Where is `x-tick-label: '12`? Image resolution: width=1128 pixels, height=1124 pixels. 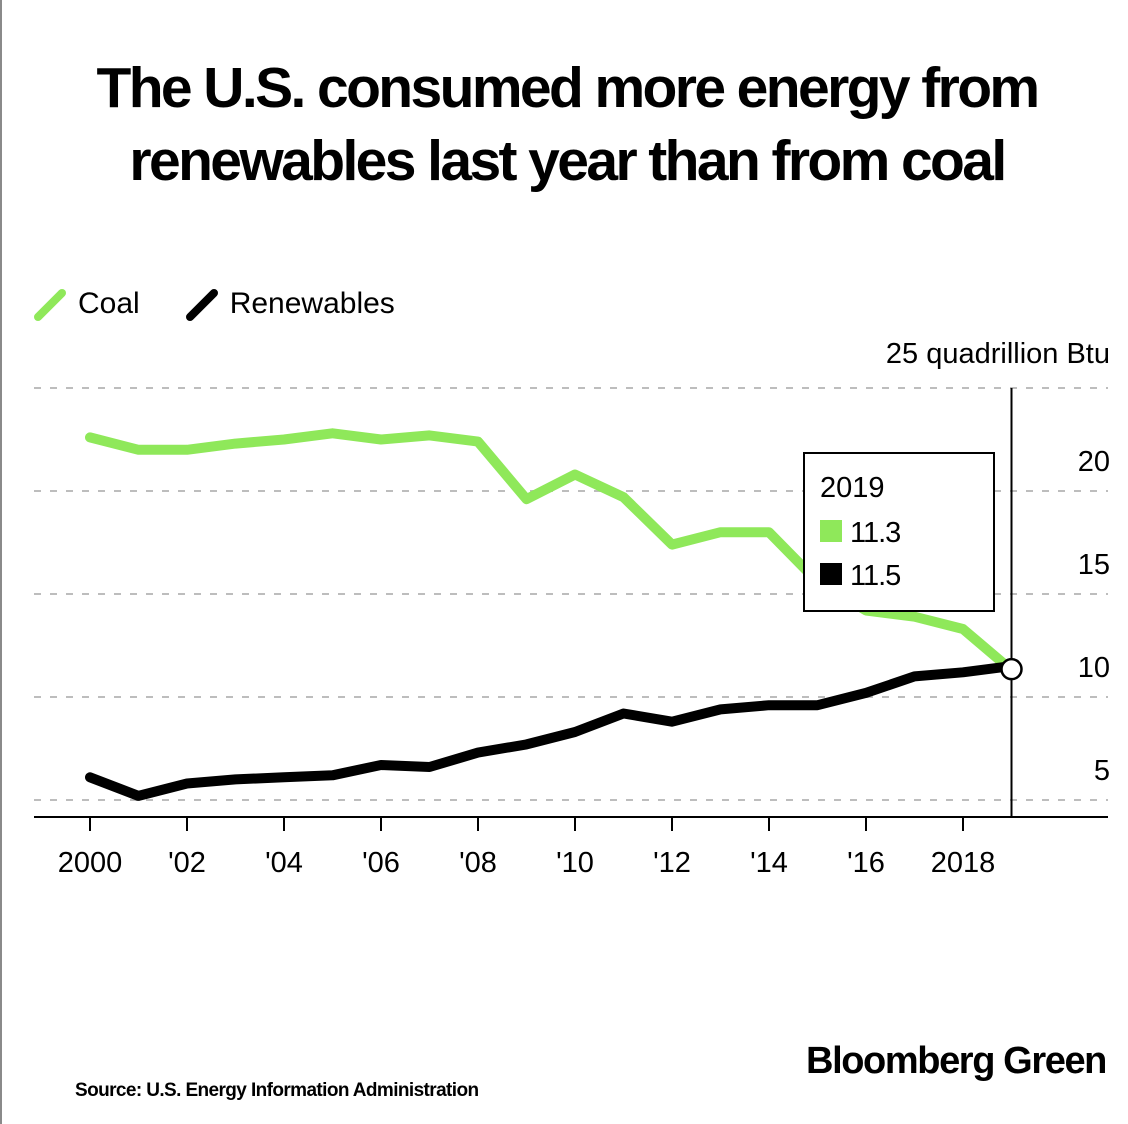 x-tick-label: '12 is located at coordinates (672, 863).